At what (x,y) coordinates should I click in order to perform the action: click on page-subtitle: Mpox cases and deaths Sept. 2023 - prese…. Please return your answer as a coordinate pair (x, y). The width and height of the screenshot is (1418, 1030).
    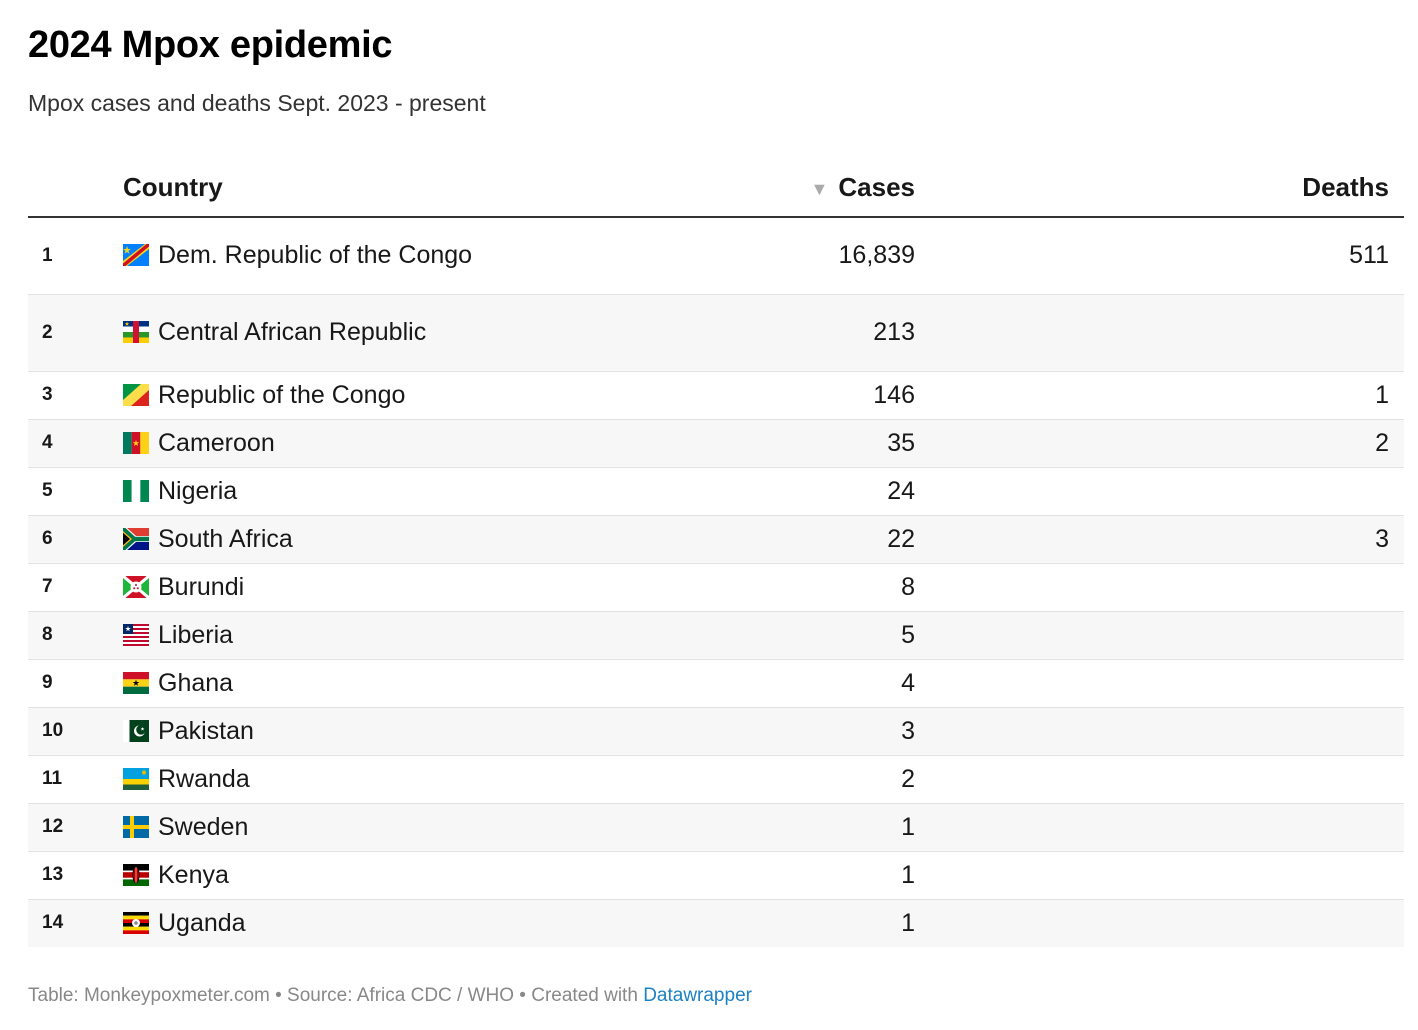
    Looking at the image, I should click on (257, 103).